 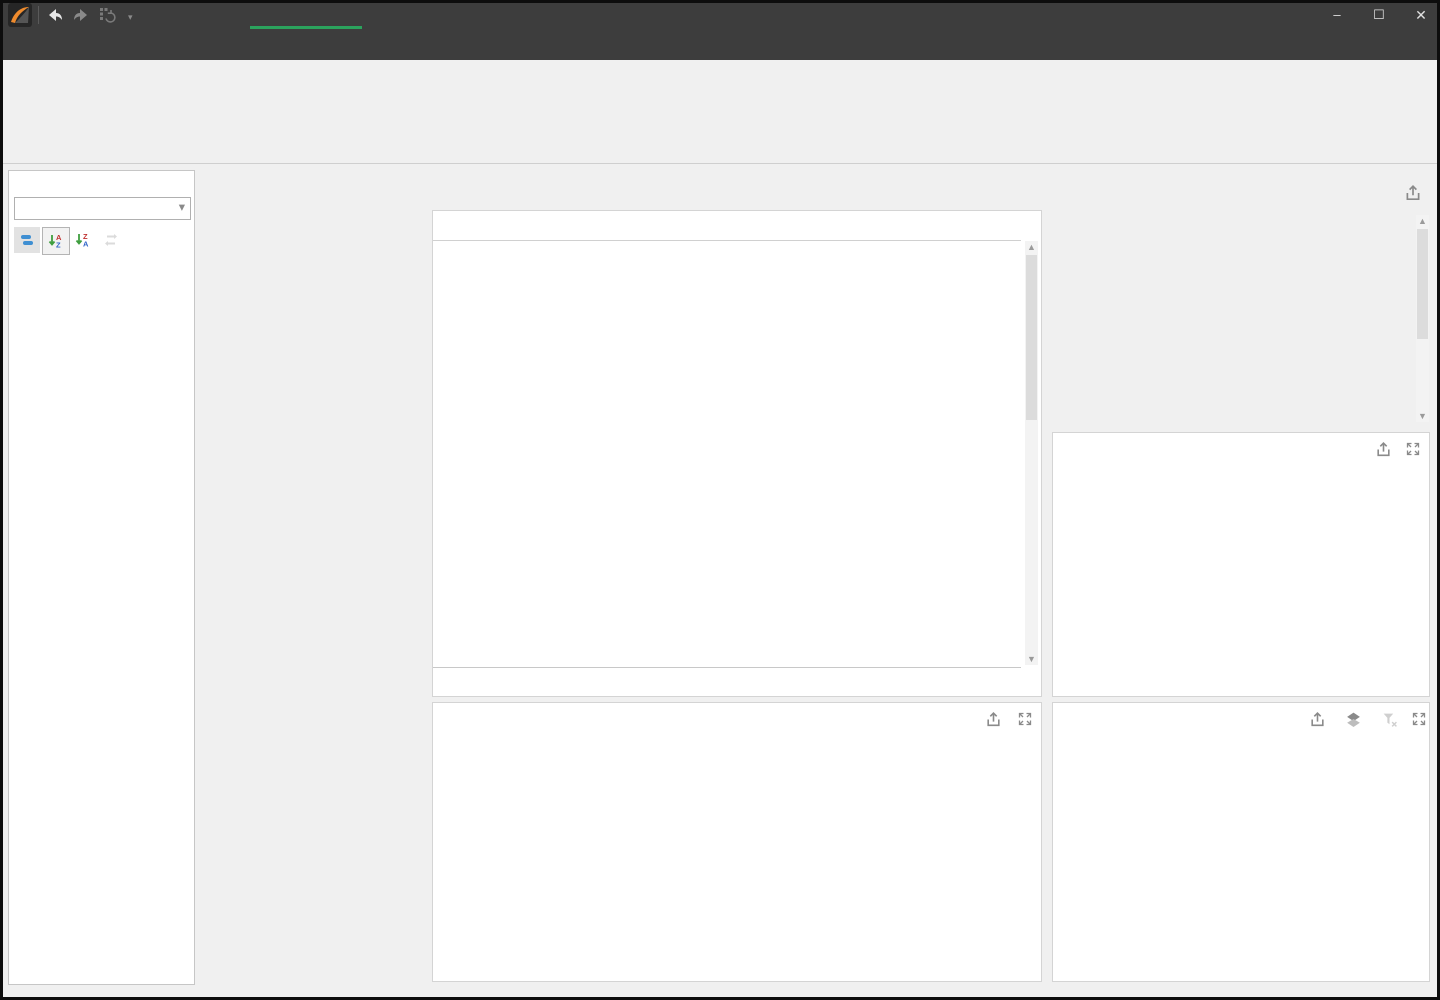 What do you see at coordinates (1354, 720) in the screenshot?
I see `layers-icon` at bounding box center [1354, 720].